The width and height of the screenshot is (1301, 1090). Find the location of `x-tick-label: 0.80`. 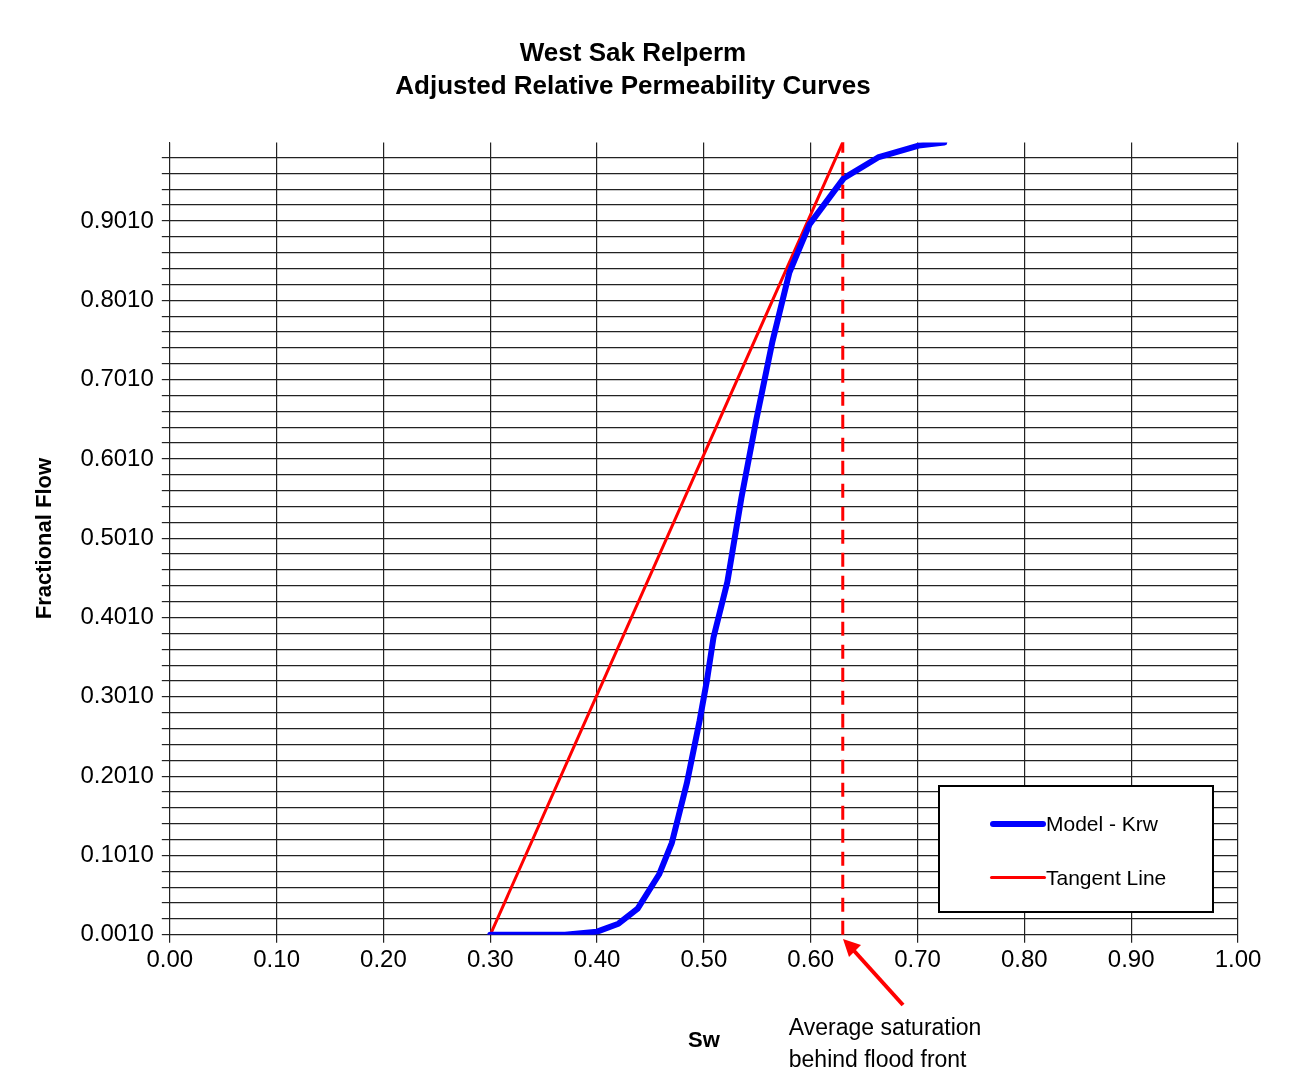

x-tick-label: 0.80 is located at coordinates (1024, 958).